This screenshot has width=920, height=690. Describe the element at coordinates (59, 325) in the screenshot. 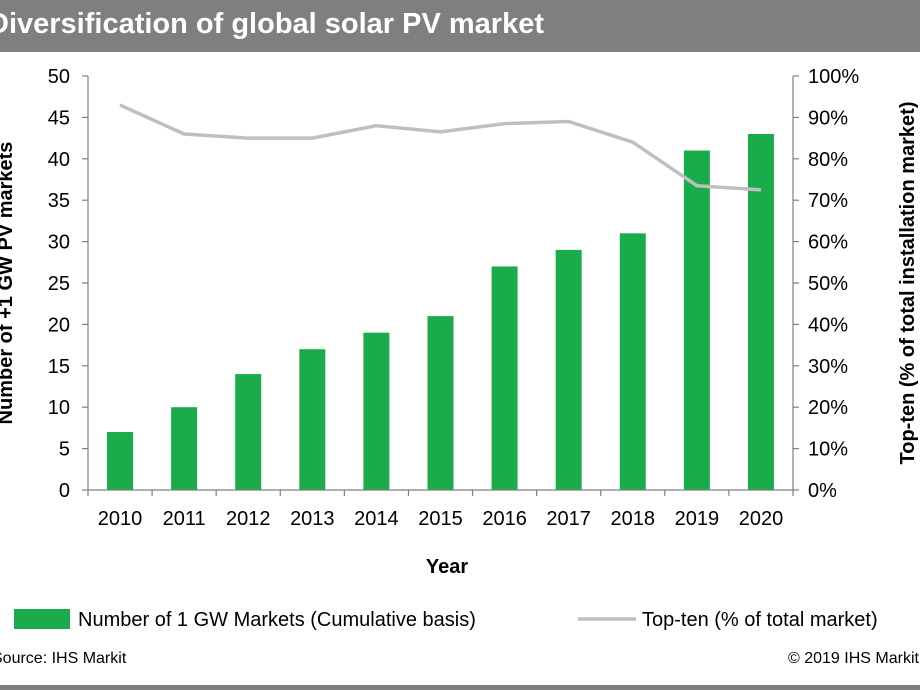

I see `y-tick-label: 20` at that location.